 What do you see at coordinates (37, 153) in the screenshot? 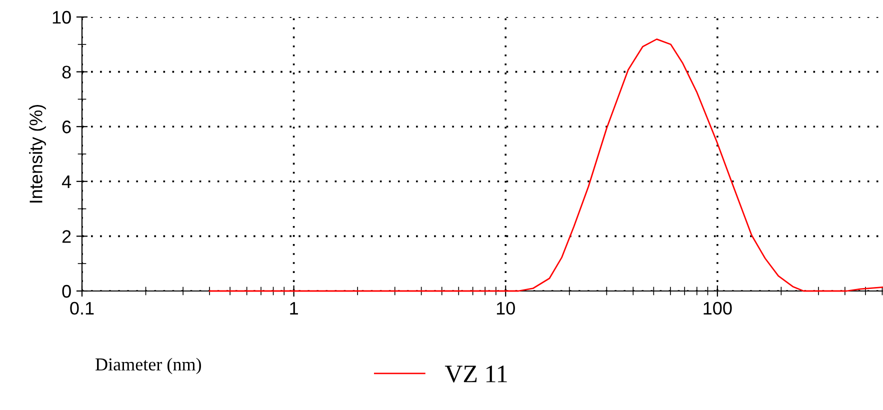
I see `y-axis-title: Intensity (%)` at bounding box center [37, 153].